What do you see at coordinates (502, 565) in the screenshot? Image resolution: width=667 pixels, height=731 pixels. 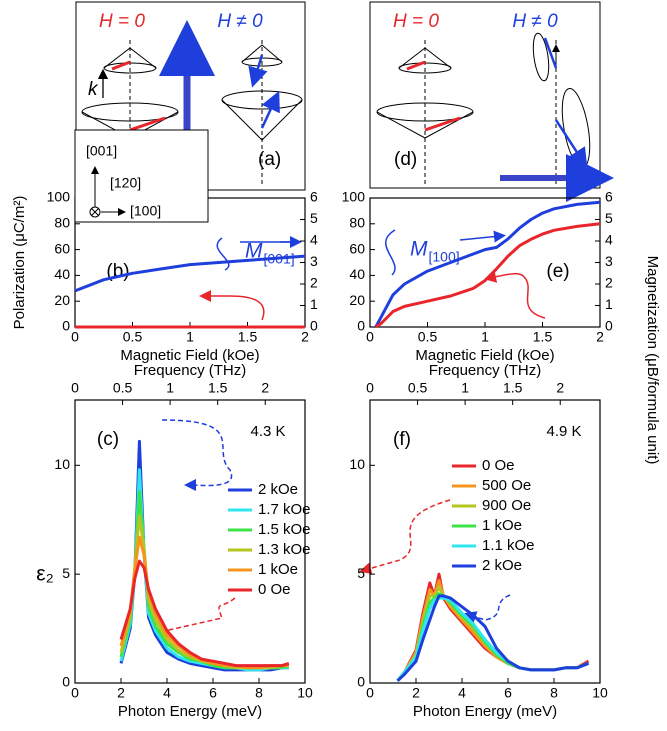 I see `legend-label: 2 kOe` at bounding box center [502, 565].